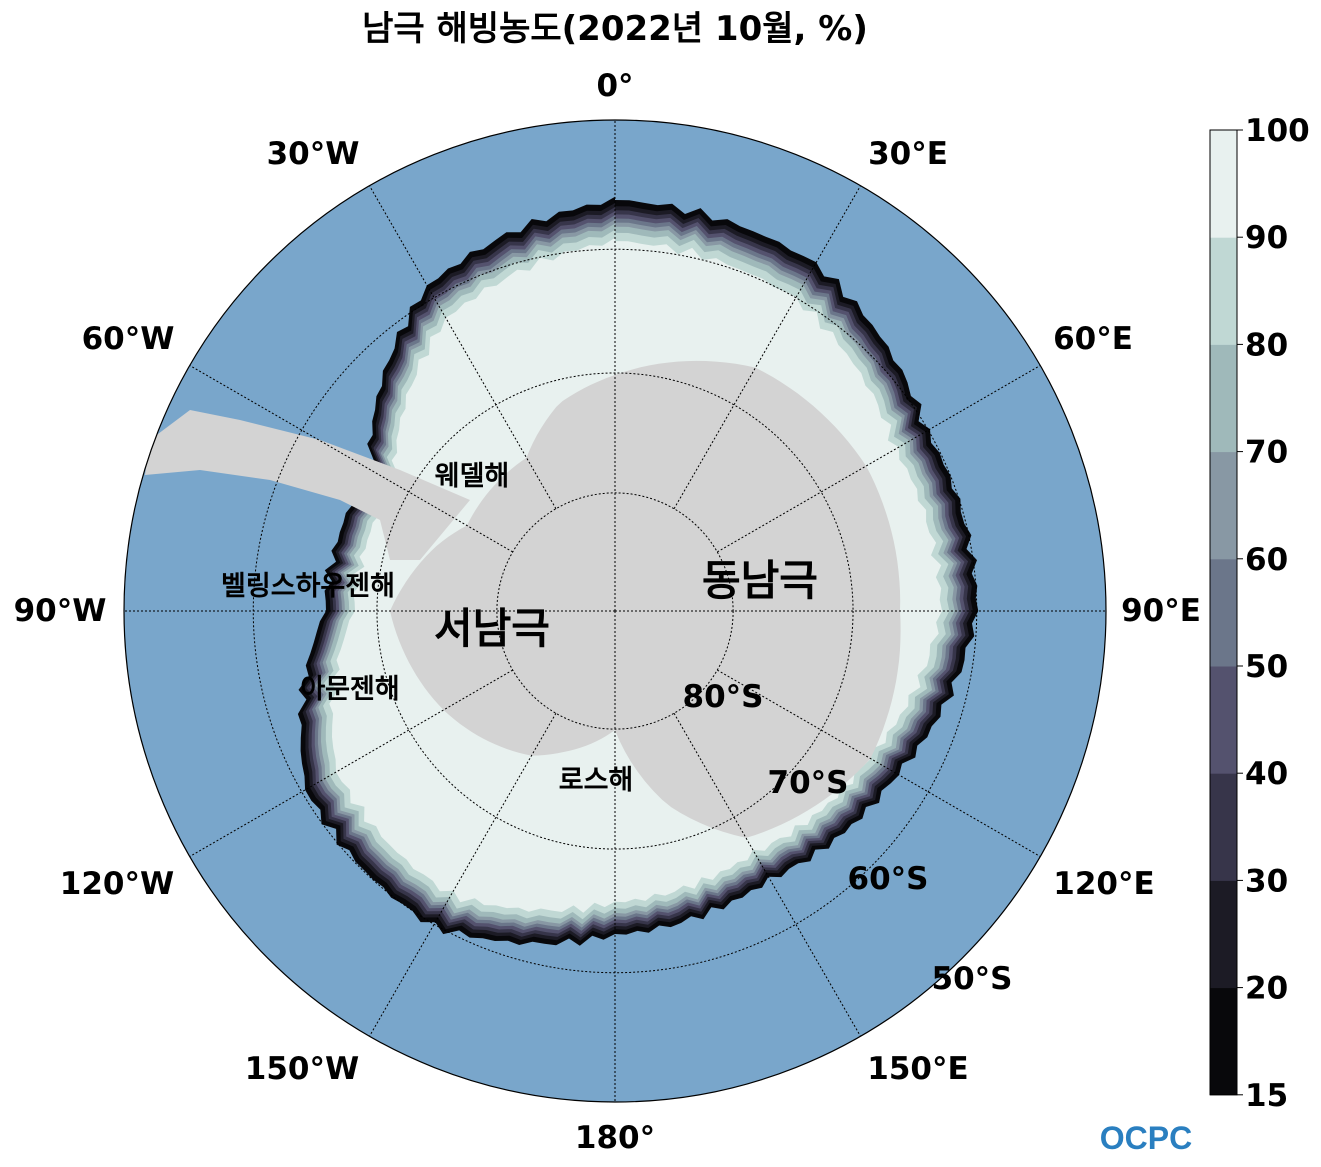  I want to click on region-label-amundsen: 아문젠해, so click(349, 689).